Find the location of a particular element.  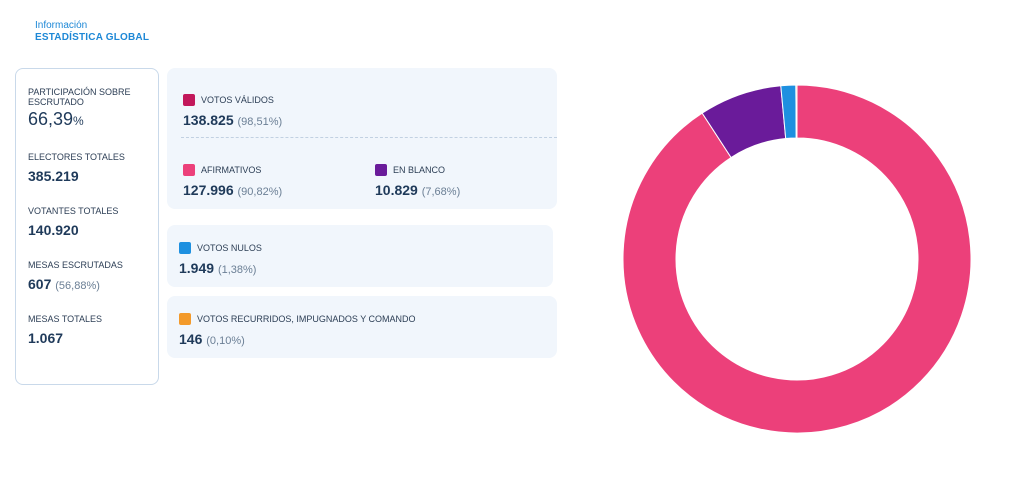

votos-validos-label: VOTOS VÁLIDOS is located at coordinates (237, 100).